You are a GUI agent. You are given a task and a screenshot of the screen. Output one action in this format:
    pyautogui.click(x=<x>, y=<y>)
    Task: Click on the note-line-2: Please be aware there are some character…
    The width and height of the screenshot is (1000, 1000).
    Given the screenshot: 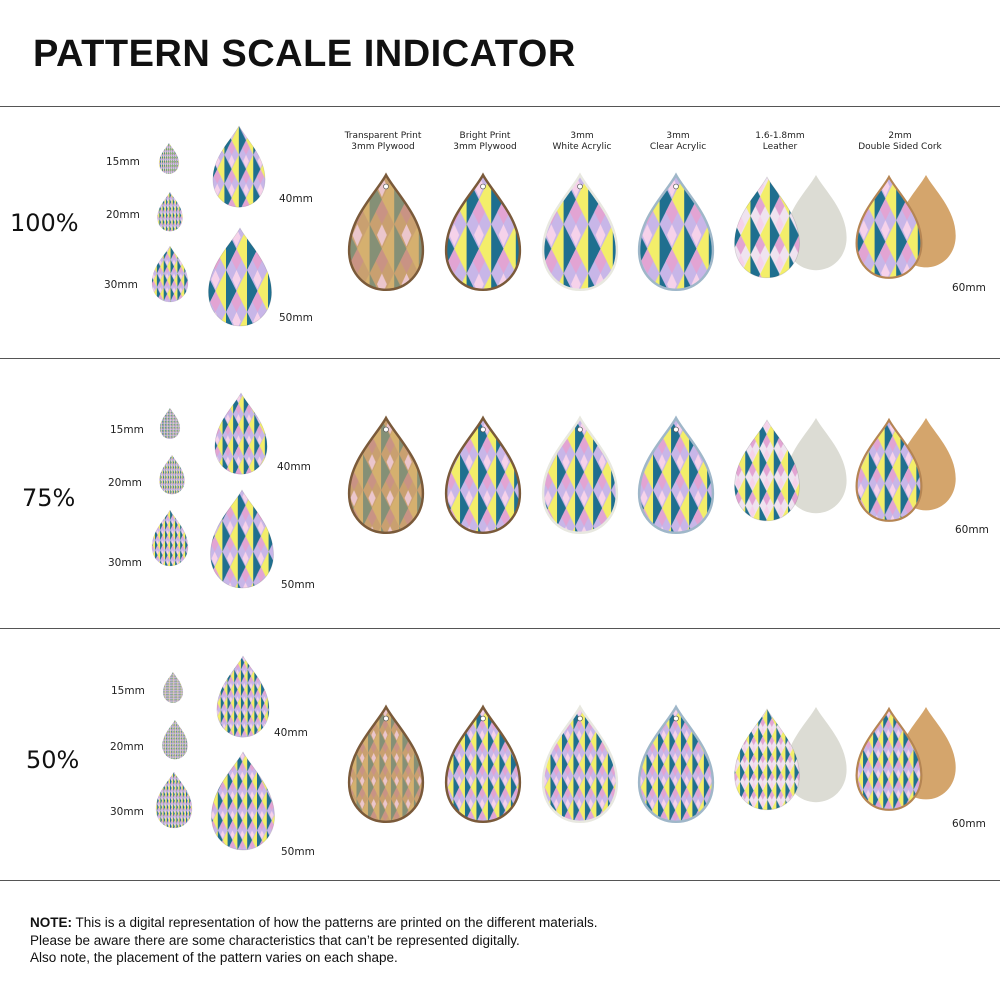 What is the action you would take?
    pyautogui.click(x=275, y=940)
    